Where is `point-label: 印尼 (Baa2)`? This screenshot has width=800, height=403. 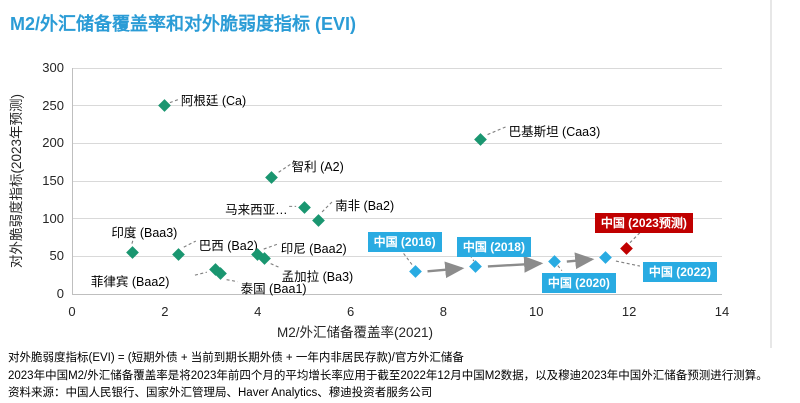
point-label: 印尼 (Baa2) is located at coordinates (313, 249).